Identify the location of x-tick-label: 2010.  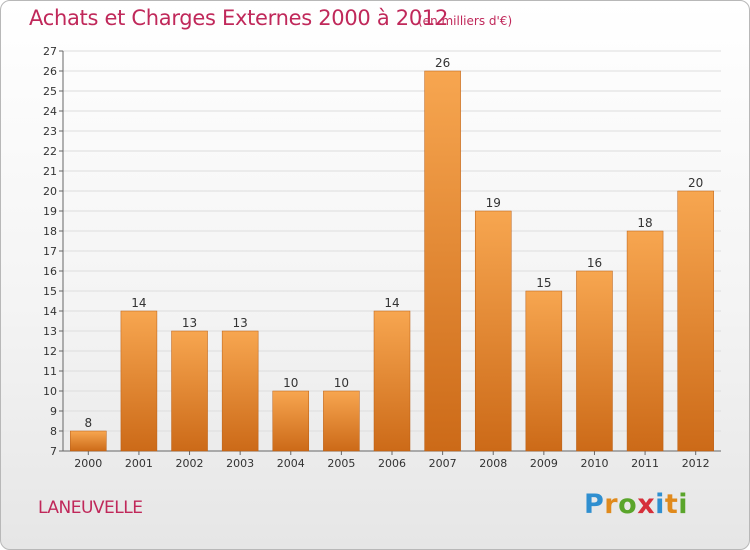
(594, 463).